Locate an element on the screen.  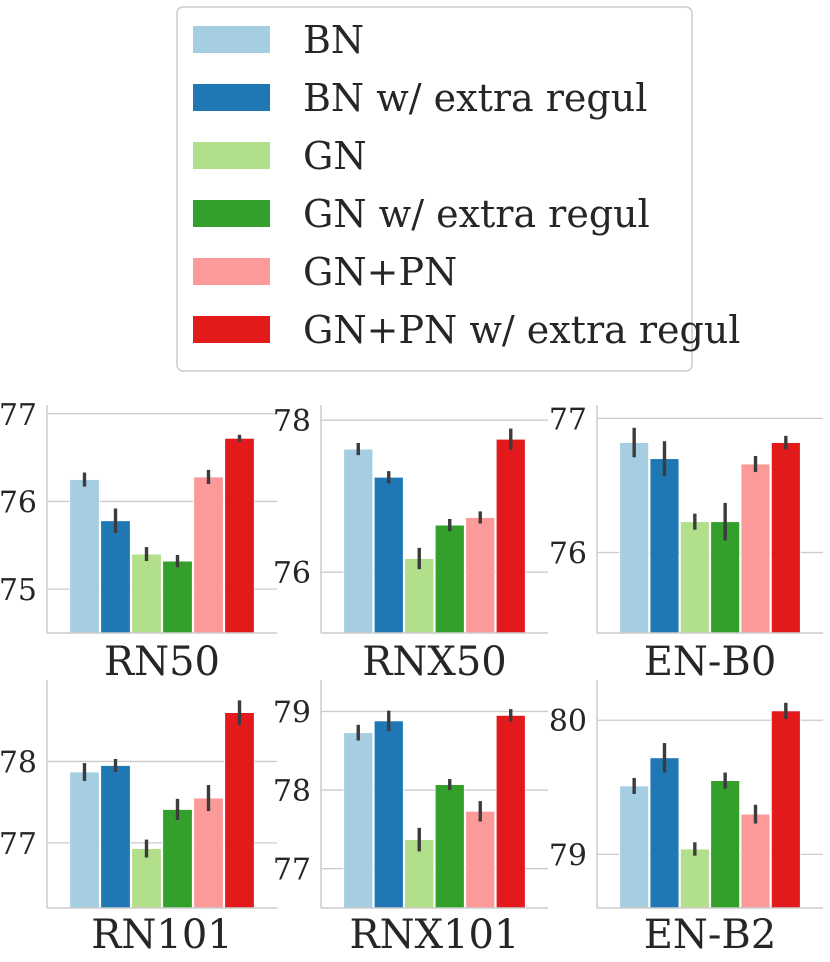
chart-panel: 77 78 RN101 is located at coordinates (138, 819).